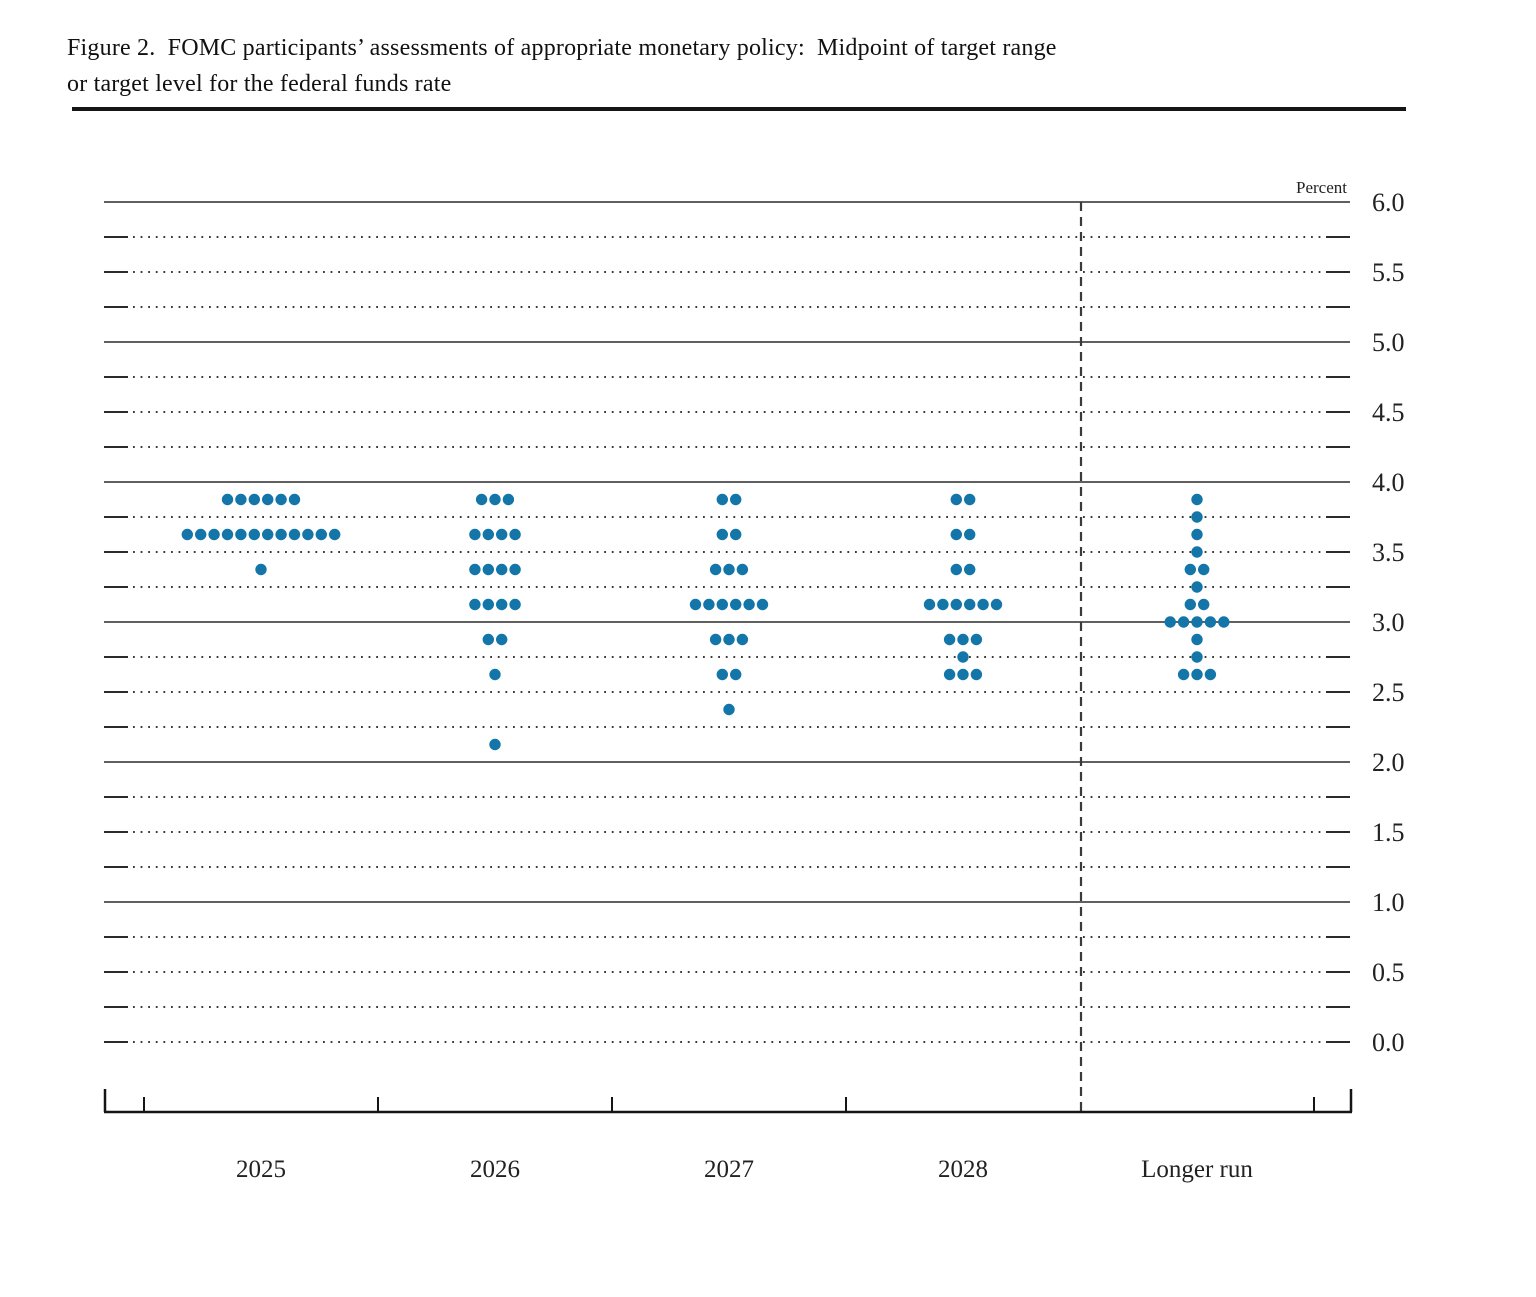 This screenshot has width=1536, height=1297. Describe the element at coordinates (495, 1169) in the screenshot. I see `x-category-label: 2026` at that location.